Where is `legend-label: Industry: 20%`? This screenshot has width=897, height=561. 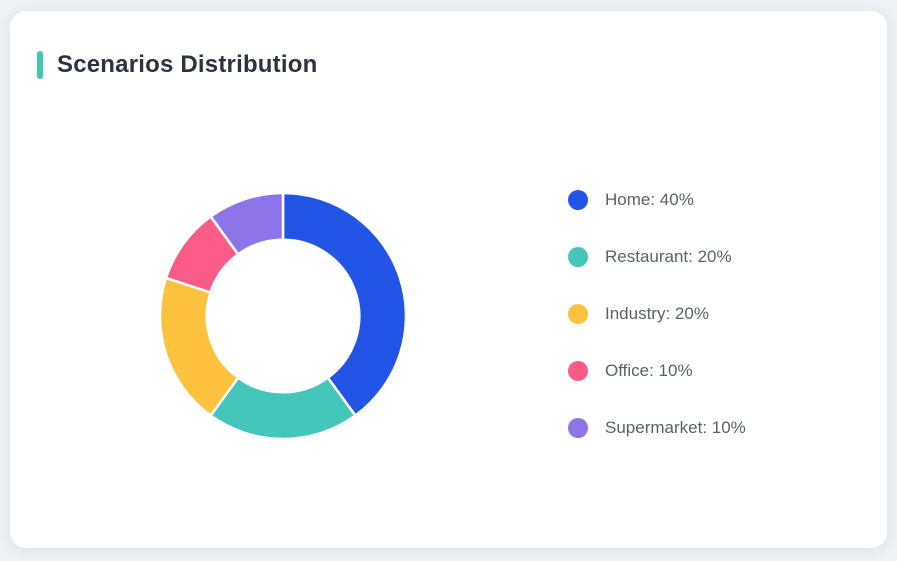
legend-label: Industry: 20% is located at coordinates (657, 313).